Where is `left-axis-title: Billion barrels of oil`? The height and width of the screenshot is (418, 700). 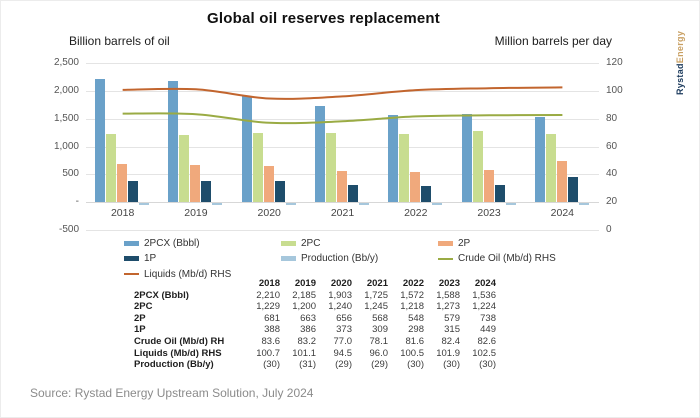
left-axis-title: Billion barrels of oil is located at coordinates (119, 41).